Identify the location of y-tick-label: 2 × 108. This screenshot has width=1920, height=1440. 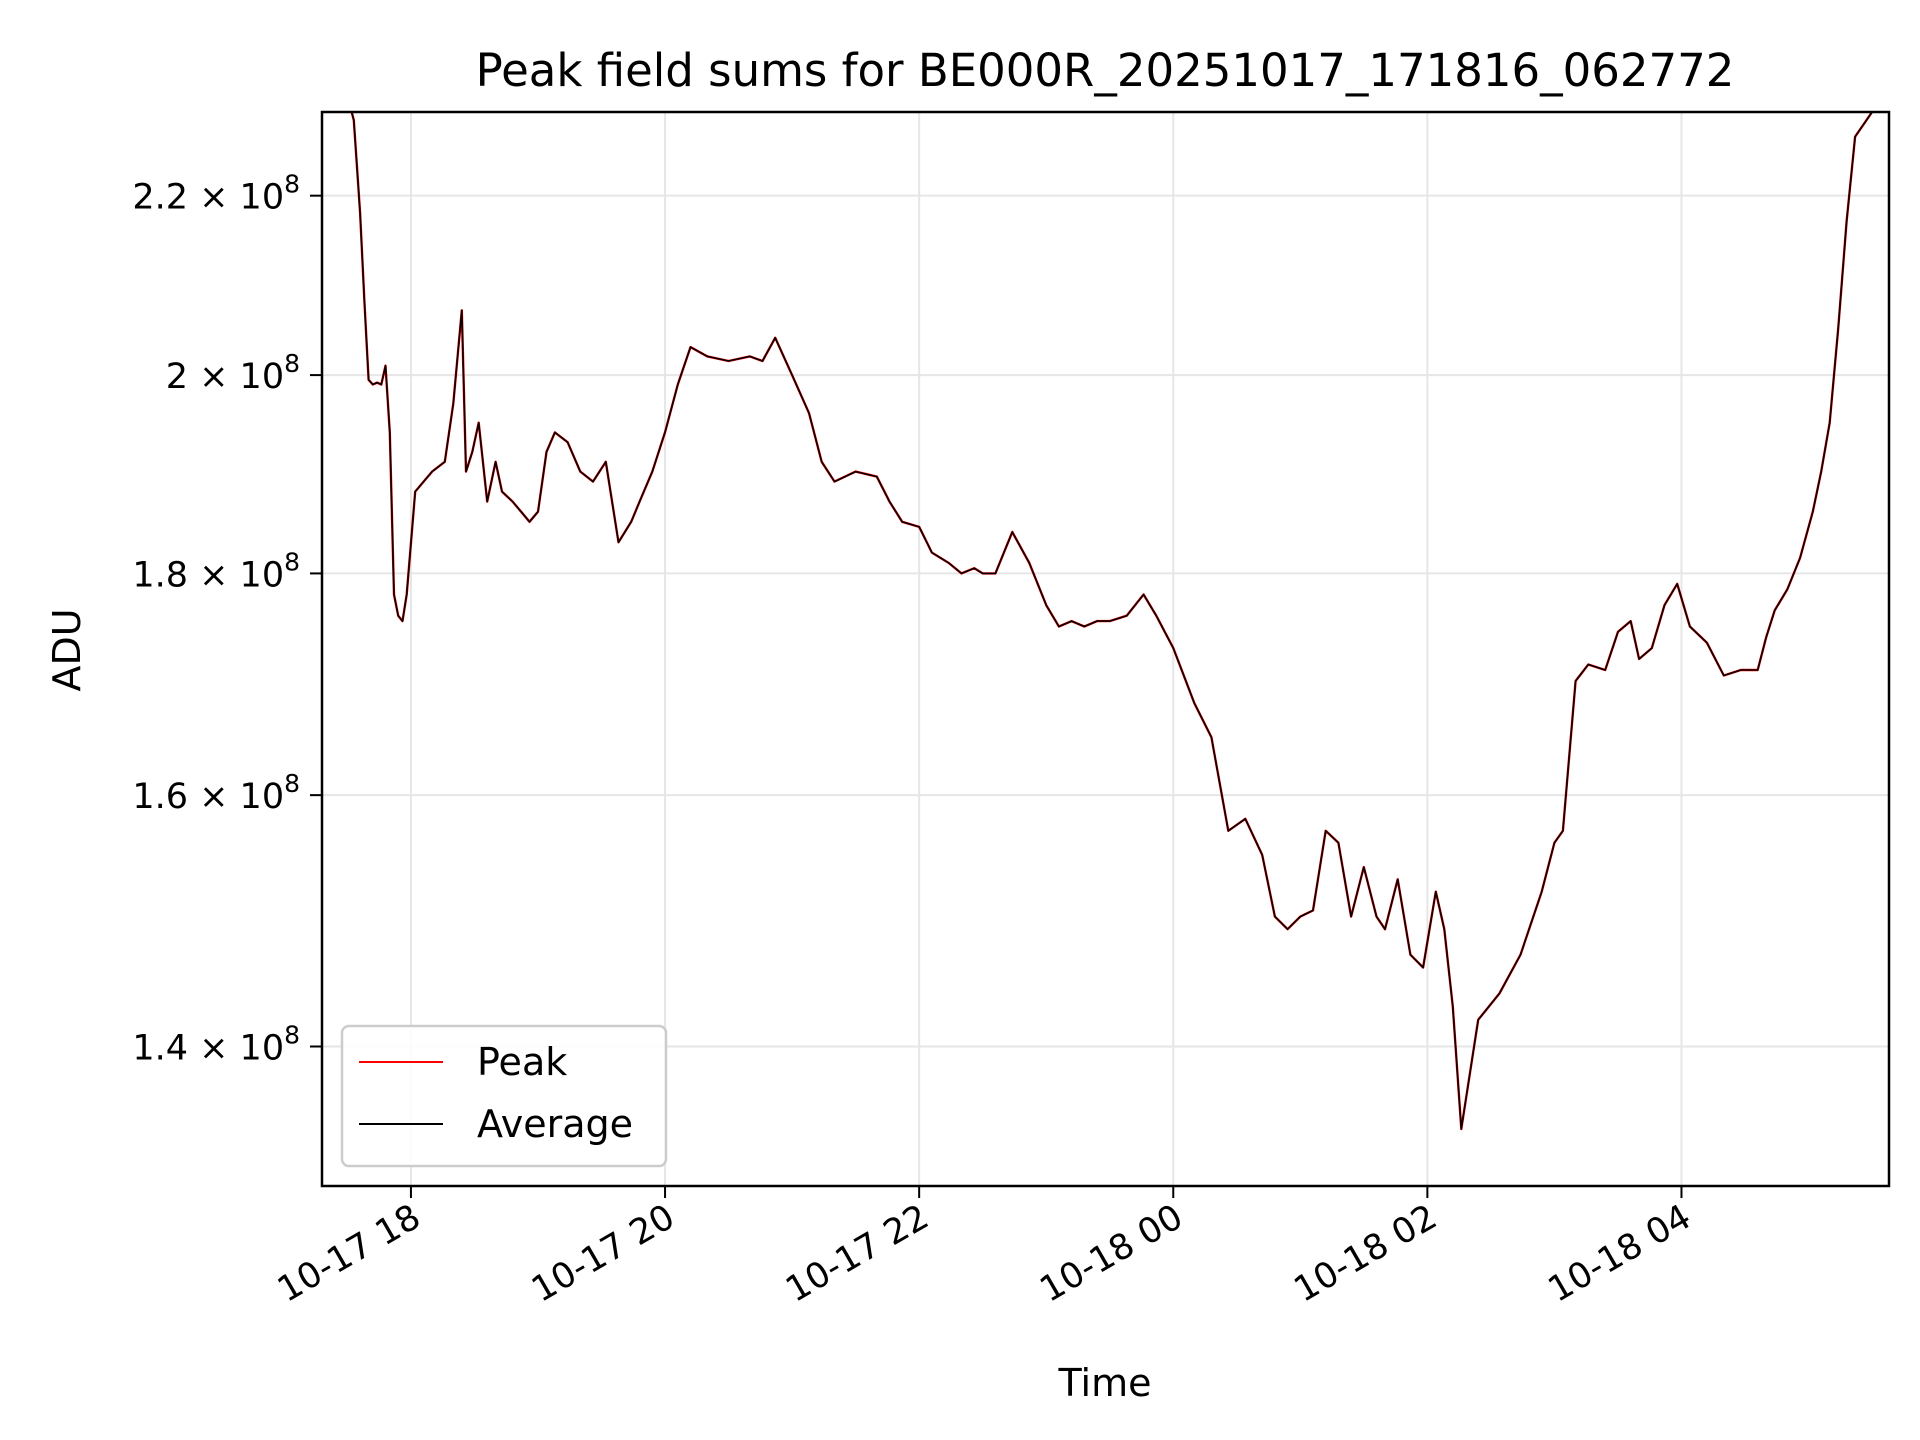
(233, 373).